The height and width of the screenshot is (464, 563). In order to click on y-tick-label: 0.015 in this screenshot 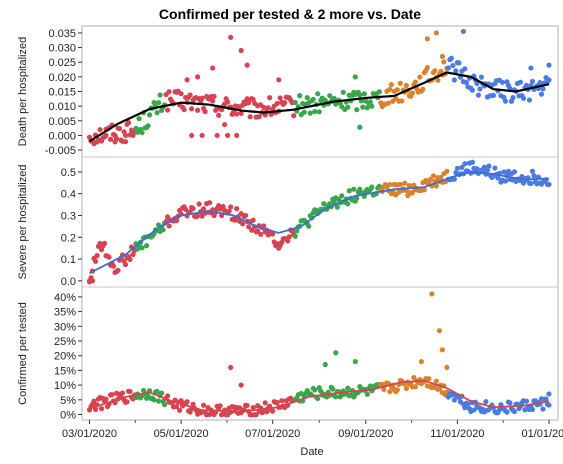, I will do `click(62, 93)`.